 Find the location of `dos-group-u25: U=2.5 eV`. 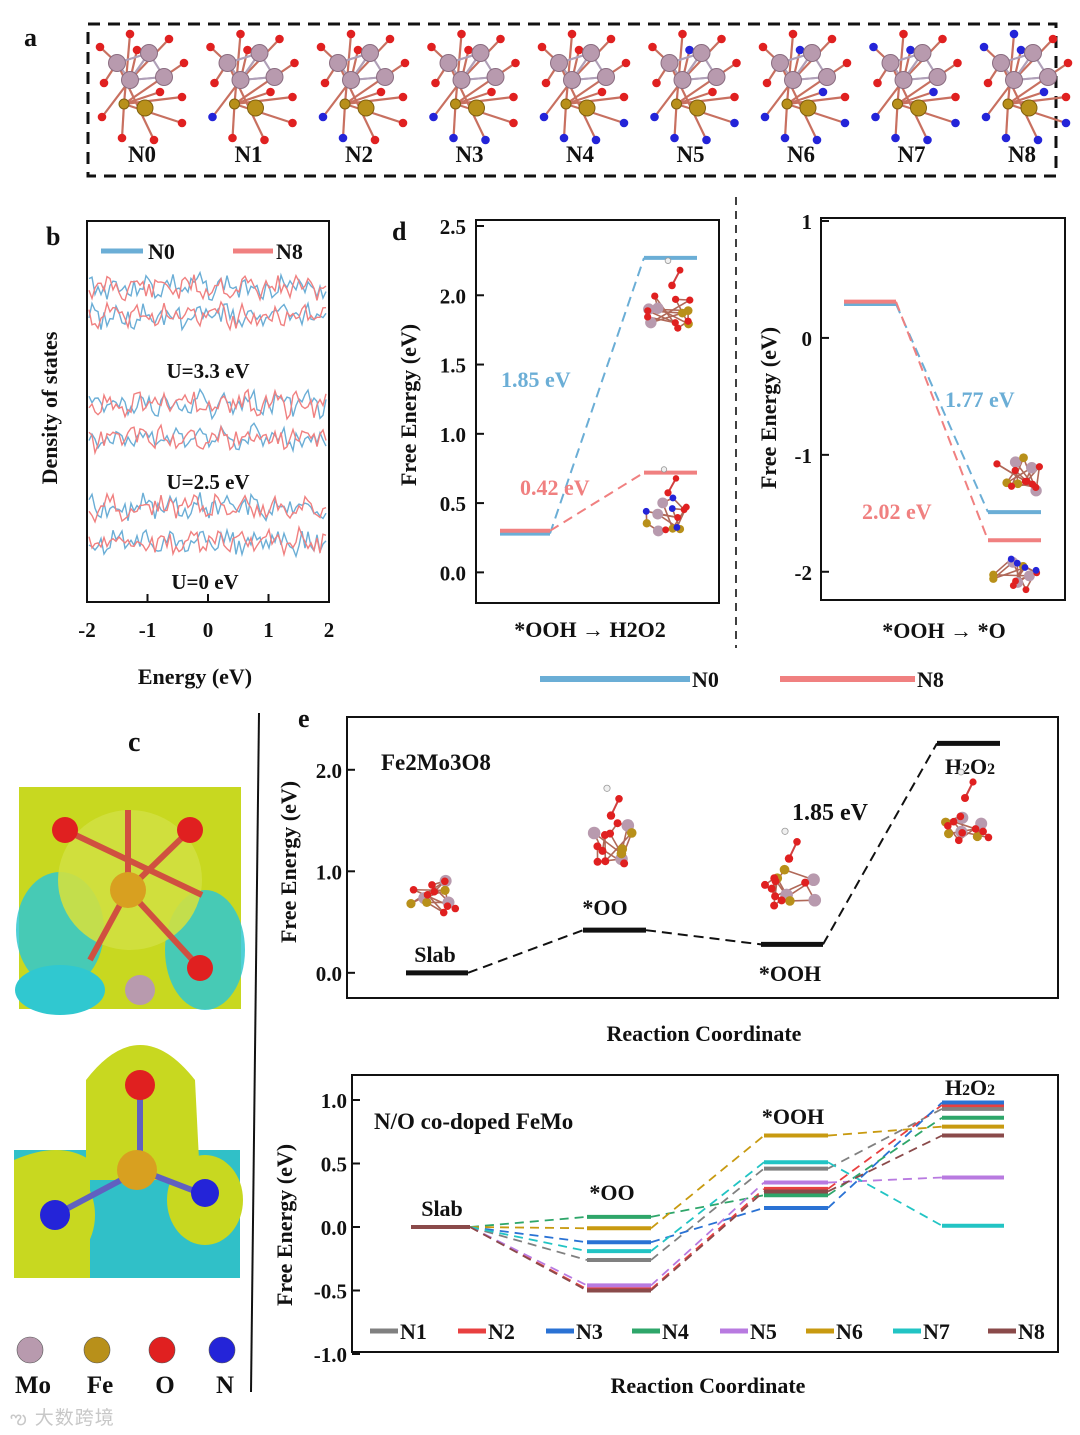

dos-group-u25: U=2.5 eV is located at coordinates (207, 482).